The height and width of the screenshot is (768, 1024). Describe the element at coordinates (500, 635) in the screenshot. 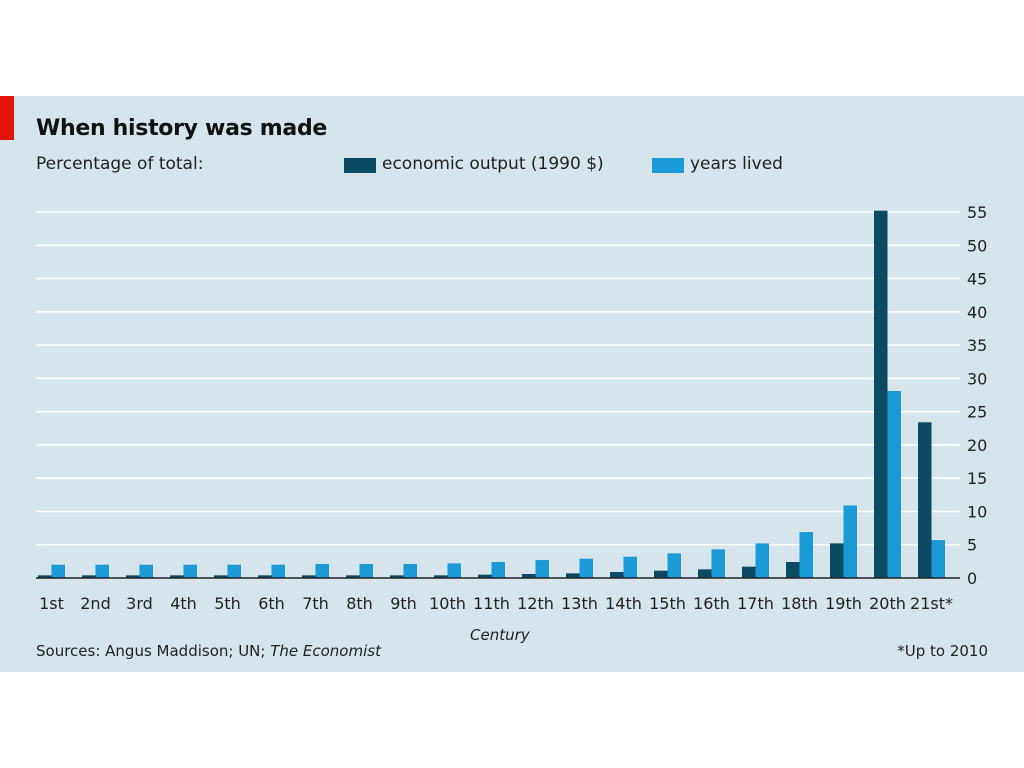

I see `x-axis-title: Century` at that location.